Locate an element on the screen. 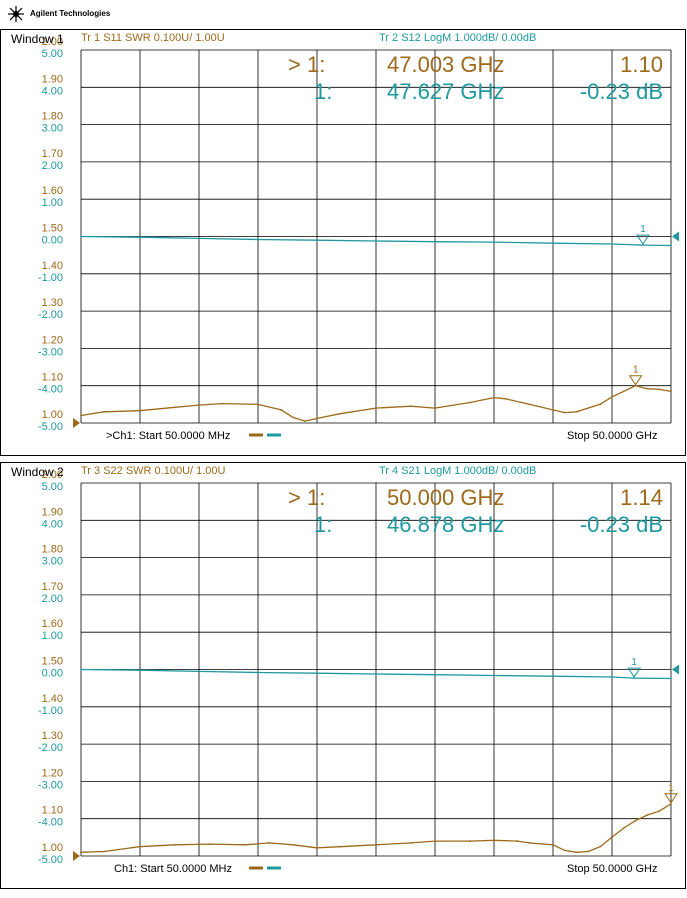 This screenshot has width=687, height=898. y-tick-label-right: -4.00 is located at coordinates (50, 823).